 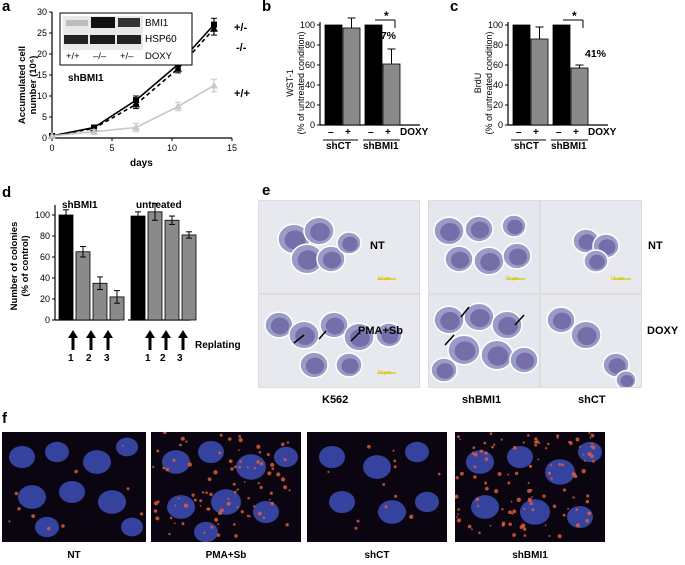 I want to click on fluor-nt, so click(x=74, y=487).